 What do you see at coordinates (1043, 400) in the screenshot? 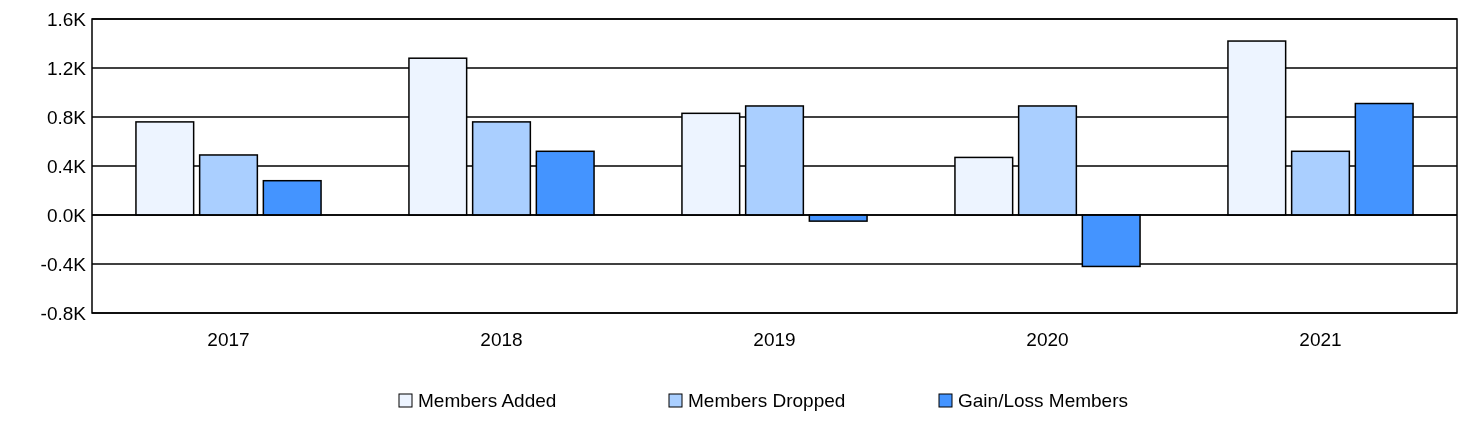
I see `legend-label: Gain/Loss Members` at bounding box center [1043, 400].